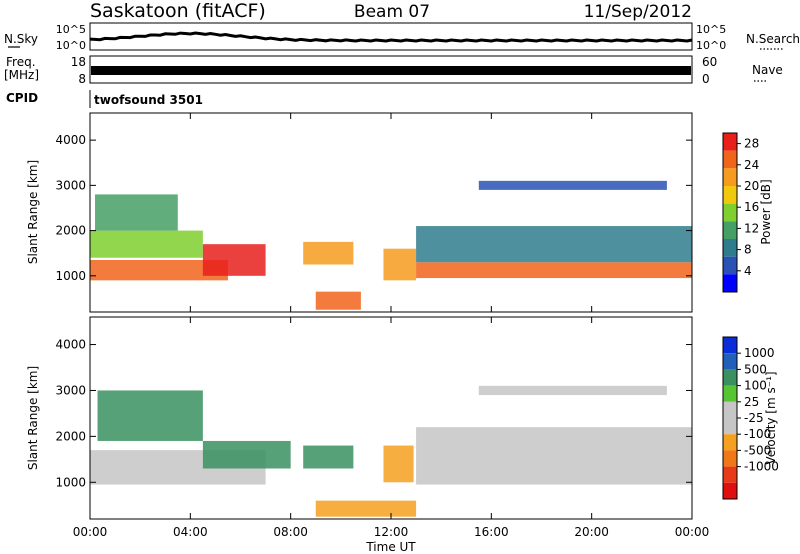 This screenshot has width=800, height=554. Describe the element at coordinates (751, 402) in the screenshot. I see `velocity-colorbar-tick-label: 25` at that location.